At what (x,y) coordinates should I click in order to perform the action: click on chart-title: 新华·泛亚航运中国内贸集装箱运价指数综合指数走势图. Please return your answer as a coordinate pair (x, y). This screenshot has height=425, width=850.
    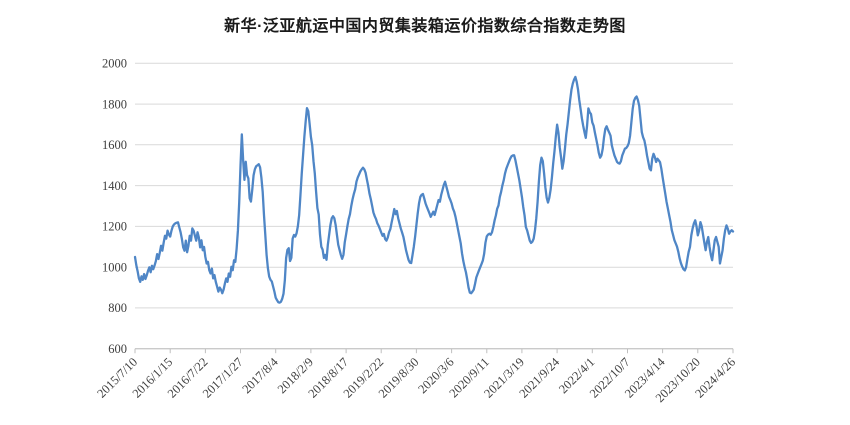
    Looking at the image, I should click on (425, 26).